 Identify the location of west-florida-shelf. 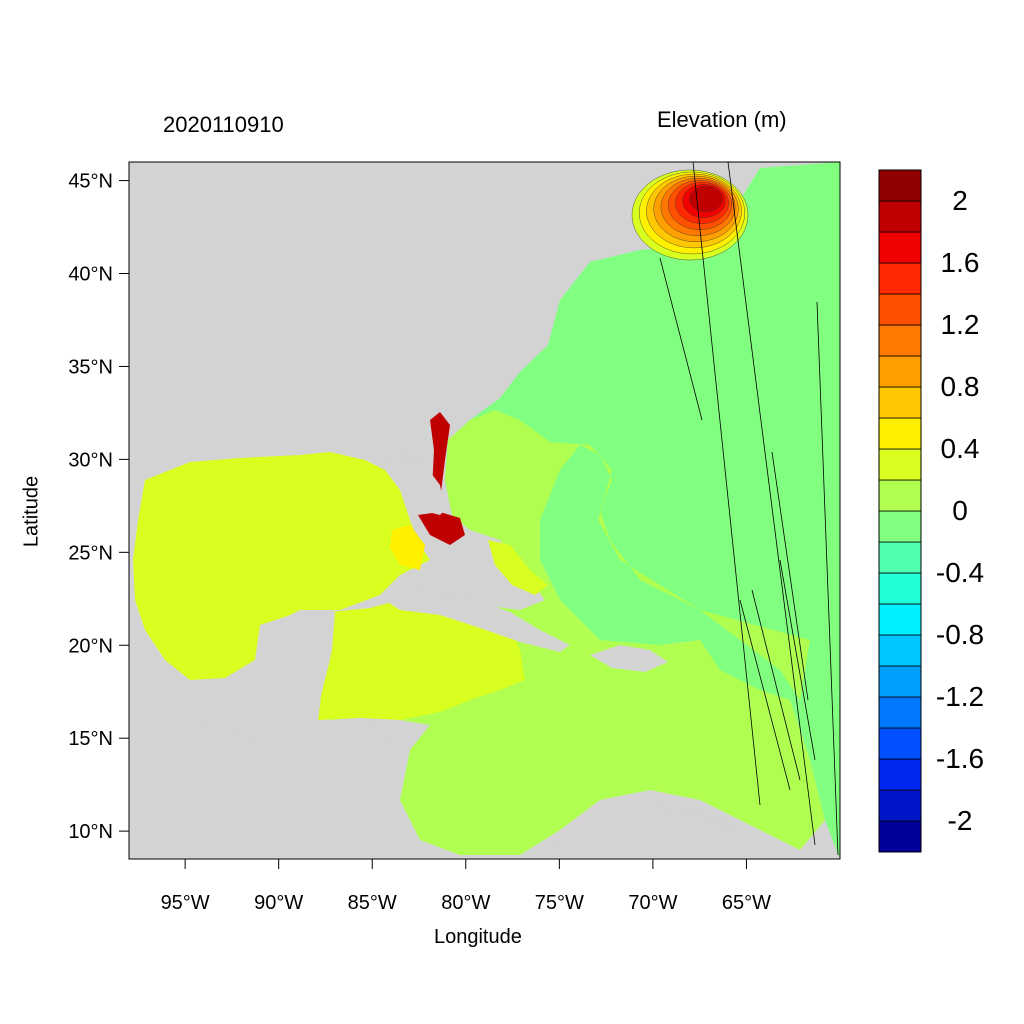
(407, 547).